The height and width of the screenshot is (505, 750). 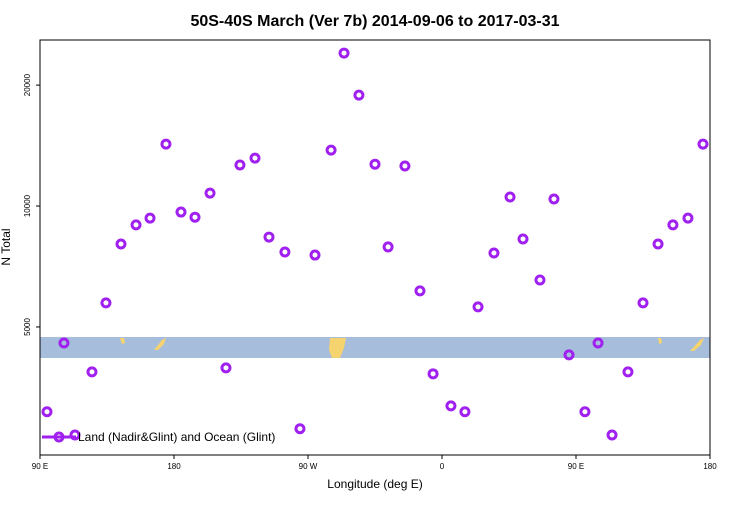 What do you see at coordinates (59, 437) in the screenshot?
I see `legend-marker` at bounding box center [59, 437].